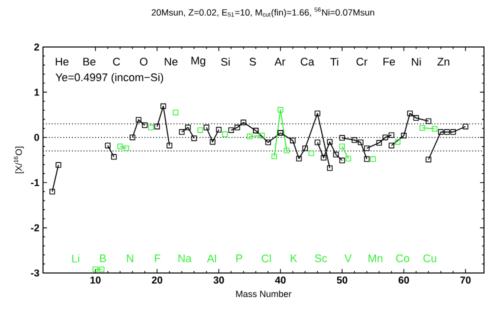 This screenshot has width=500, height=320. What do you see at coordinates (342, 280) in the screenshot?
I see `x-tick-label: 50` at bounding box center [342, 280].